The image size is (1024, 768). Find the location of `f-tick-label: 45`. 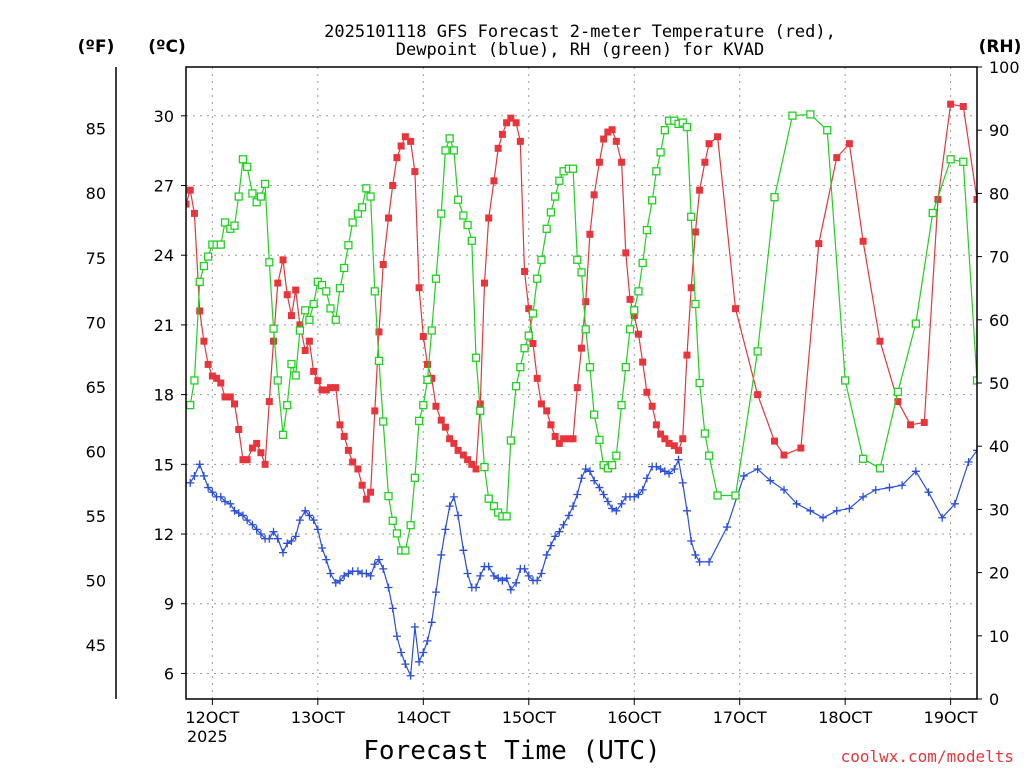

f-tick-label: 45 is located at coordinates (96, 645).